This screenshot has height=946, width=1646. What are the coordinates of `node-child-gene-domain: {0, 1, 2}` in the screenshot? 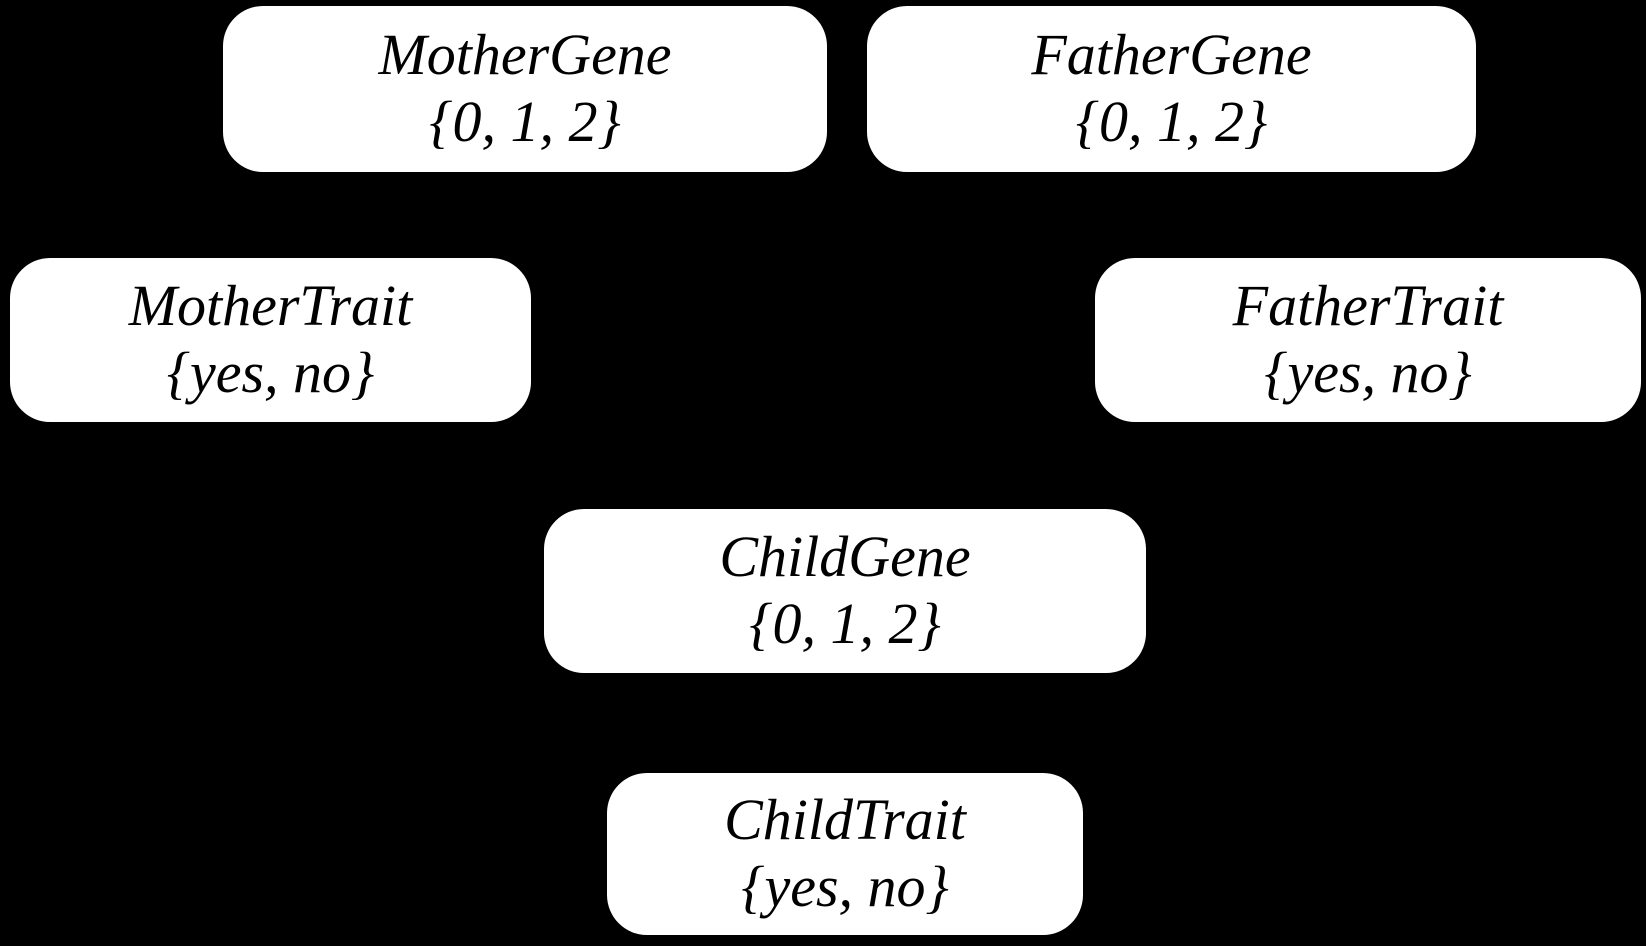 It's located at (845, 623).